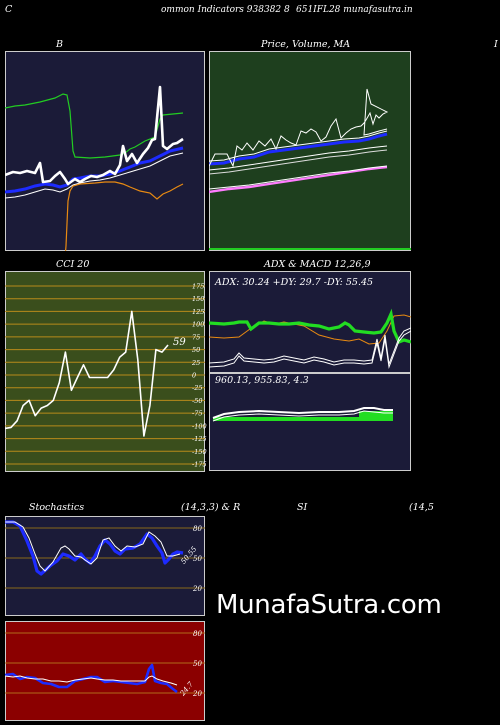 The width and height of the screenshot is (500, 725). What do you see at coordinates (198, 325) in the screenshot?
I see `cci-tick-label: 100` at bounding box center [198, 325].